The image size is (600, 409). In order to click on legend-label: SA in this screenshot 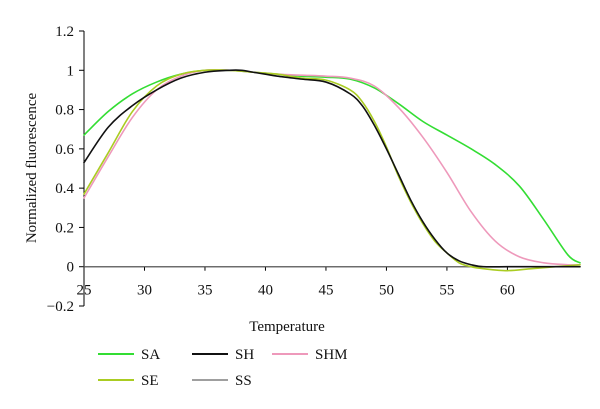, I will do `click(150, 355)`.